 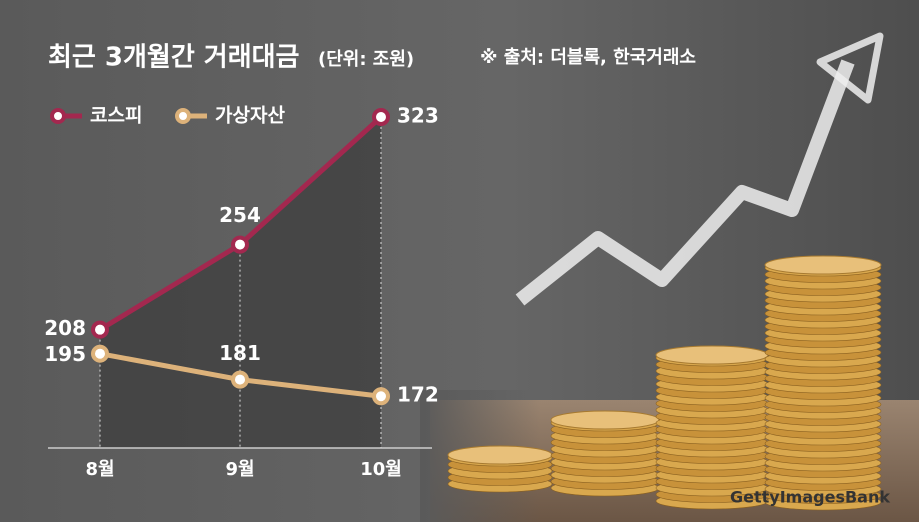 What do you see at coordinates (240, 215) in the screenshot?
I see `value-label: 254` at bounding box center [240, 215].